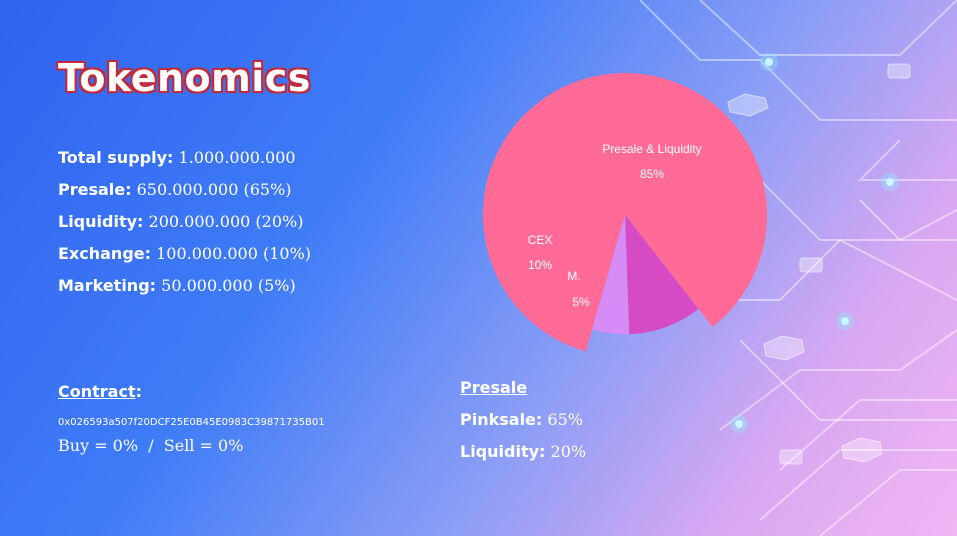 The height and width of the screenshot is (536, 957). Describe the element at coordinates (651, 149) in the screenshot. I see `slice-label-presale-liquidity: Presale & Liquidity` at that location.